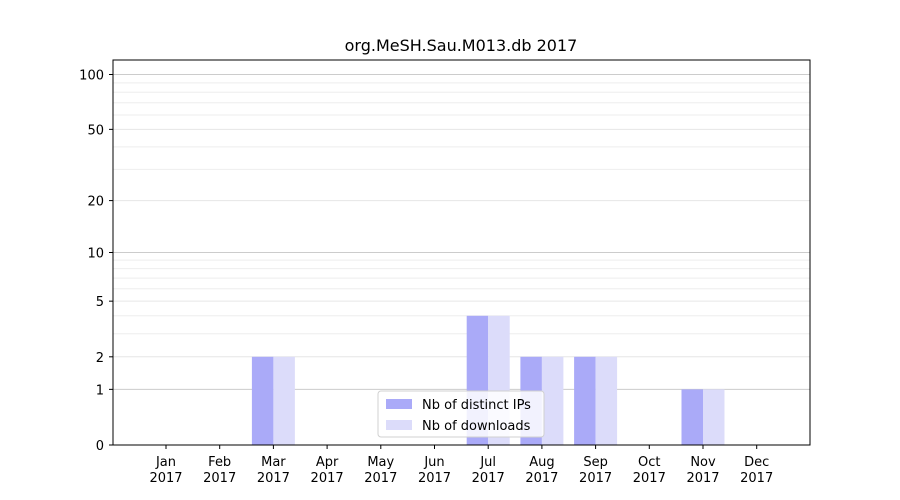 The image size is (900, 500). Describe the element at coordinates (100, 302) in the screenshot. I see `y-tick-label: 5` at that location.